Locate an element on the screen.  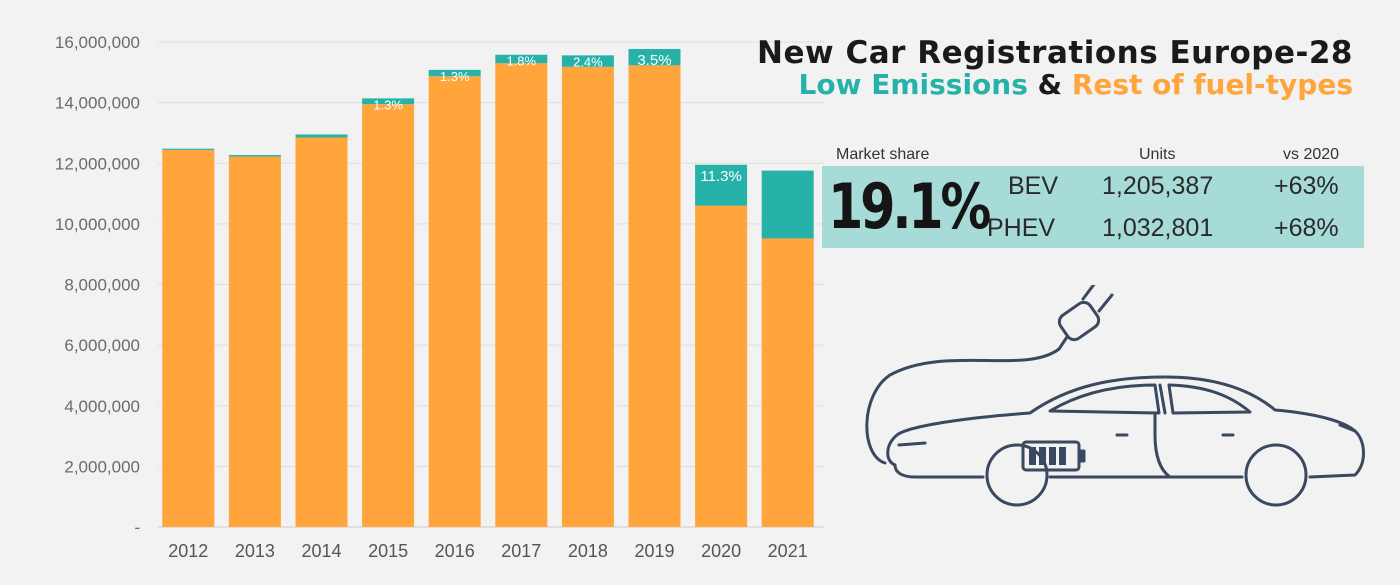
chart-subtitle: Low Emissions & Rest of fuel-types is located at coordinates (1055, 85).